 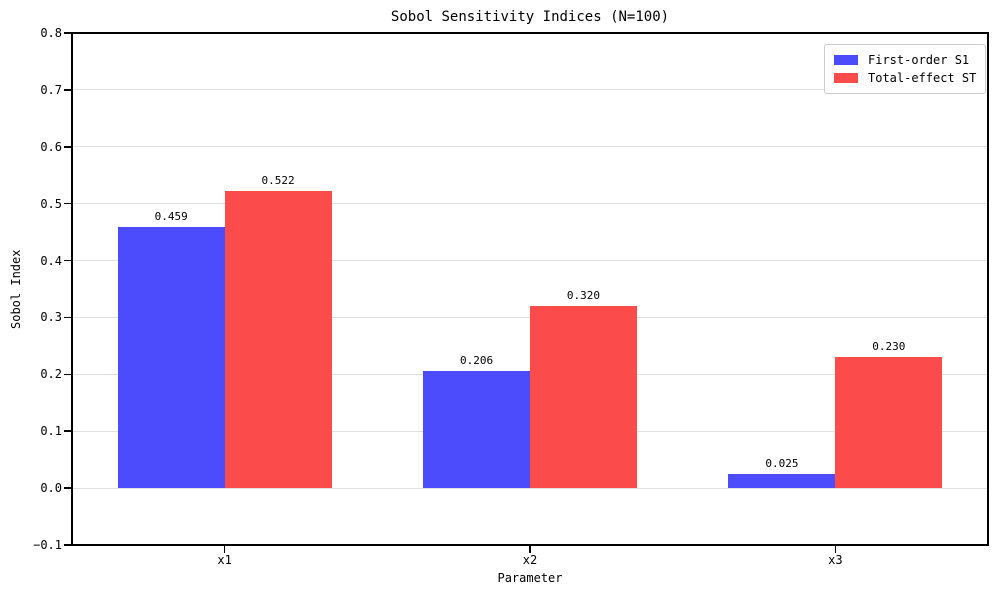 What do you see at coordinates (905, 69) in the screenshot?
I see `legend: First-order S1 Total-effect ST` at bounding box center [905, 69].